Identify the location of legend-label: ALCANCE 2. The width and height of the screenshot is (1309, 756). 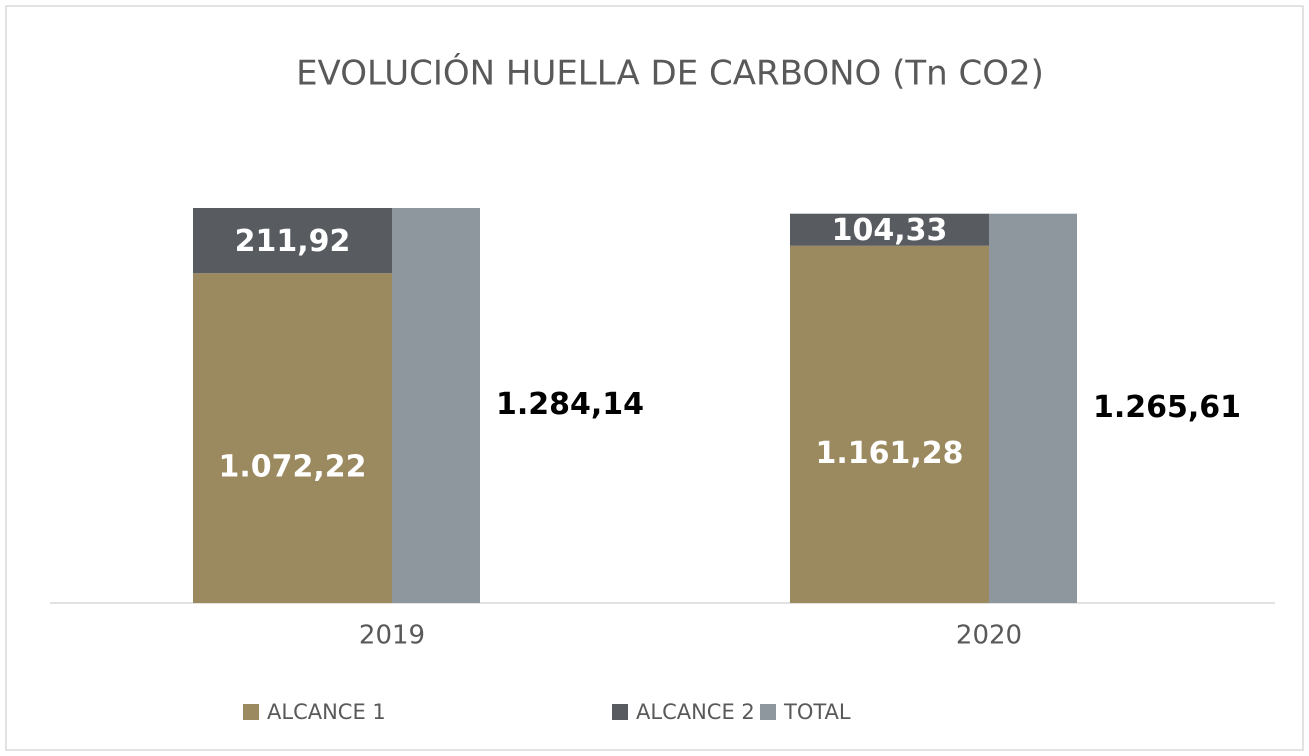
(695, 712).